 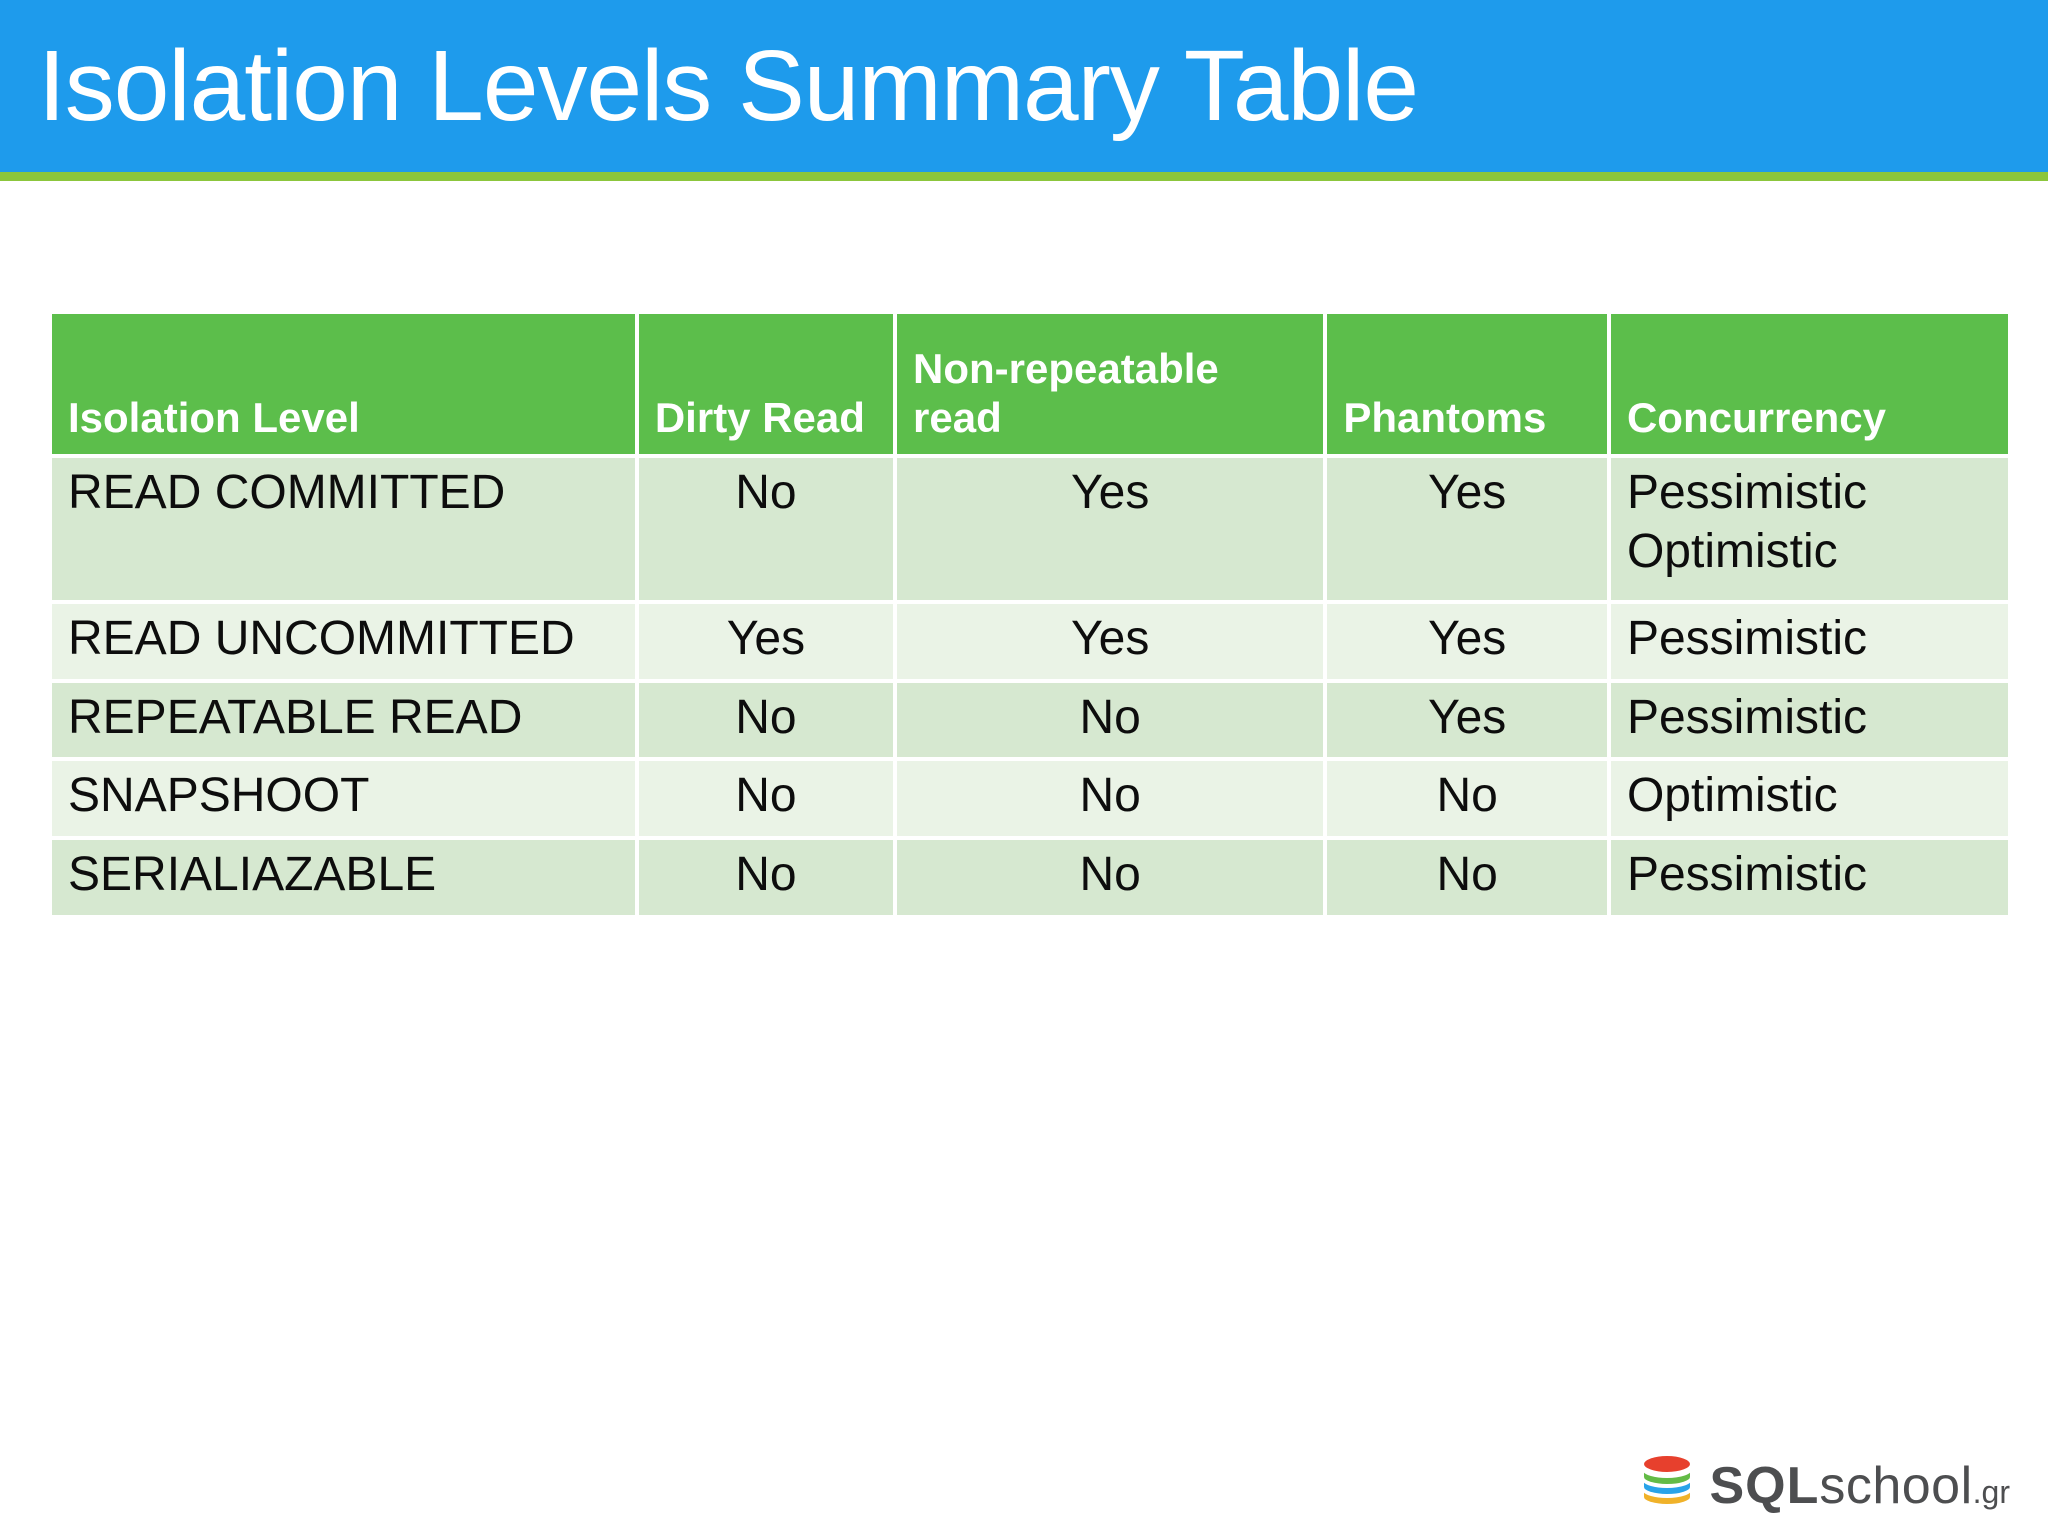 I want to click on page-title: Isolation Levels Summary Table, so click(x=728, y=85).